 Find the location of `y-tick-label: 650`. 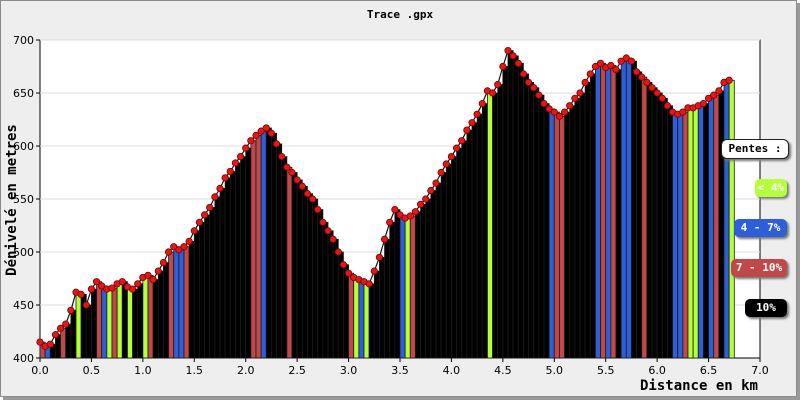

y-tick-label: 650 is located at coordinates (23, 93).